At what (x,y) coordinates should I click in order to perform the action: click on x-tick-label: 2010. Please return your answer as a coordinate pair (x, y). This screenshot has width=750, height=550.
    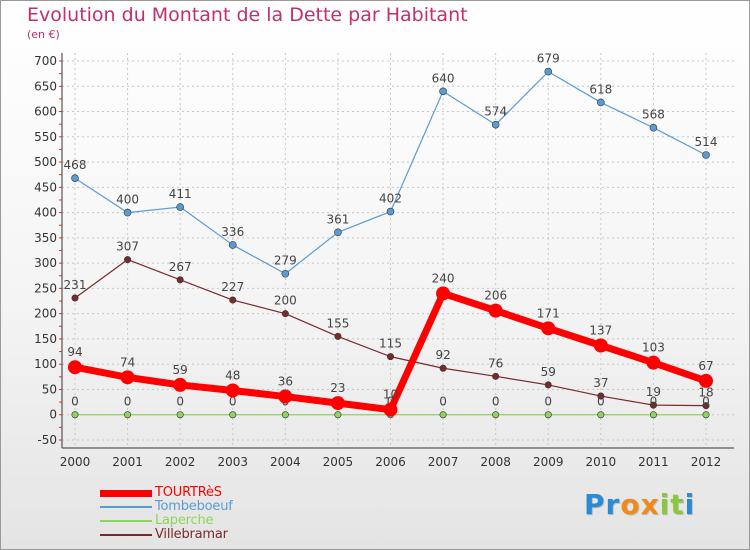
    Looking at the image, I should click on (601, 462).